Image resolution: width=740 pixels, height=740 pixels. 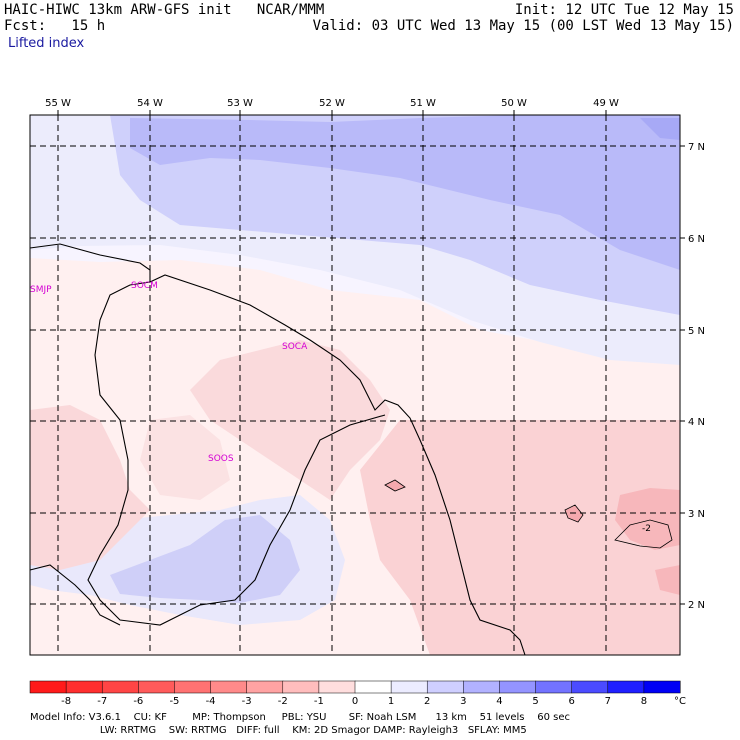 What do you see at coordinates (102, 701) in the screenshot?
I see `colorbar-tick-label: -7` at bounding box center [102, 701].